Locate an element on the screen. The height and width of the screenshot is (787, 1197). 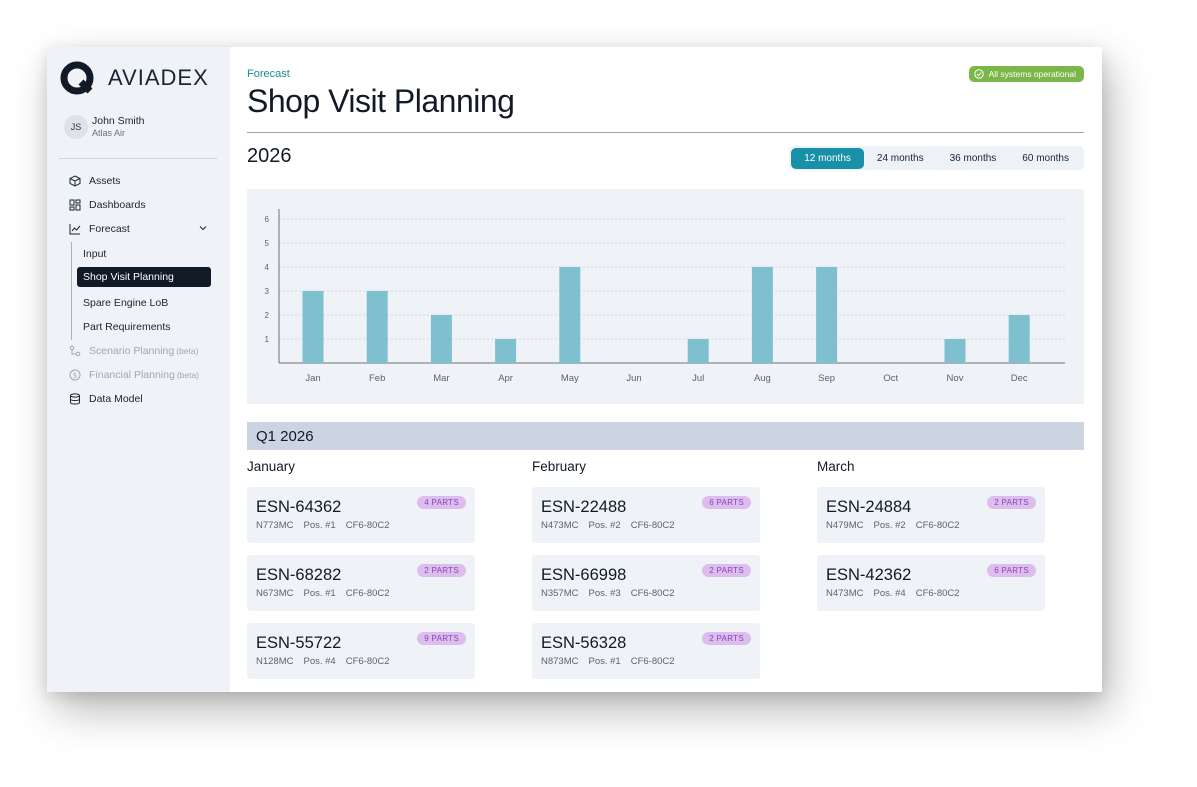
x-tick-label: Dec is located at coordinates (1019, 378).